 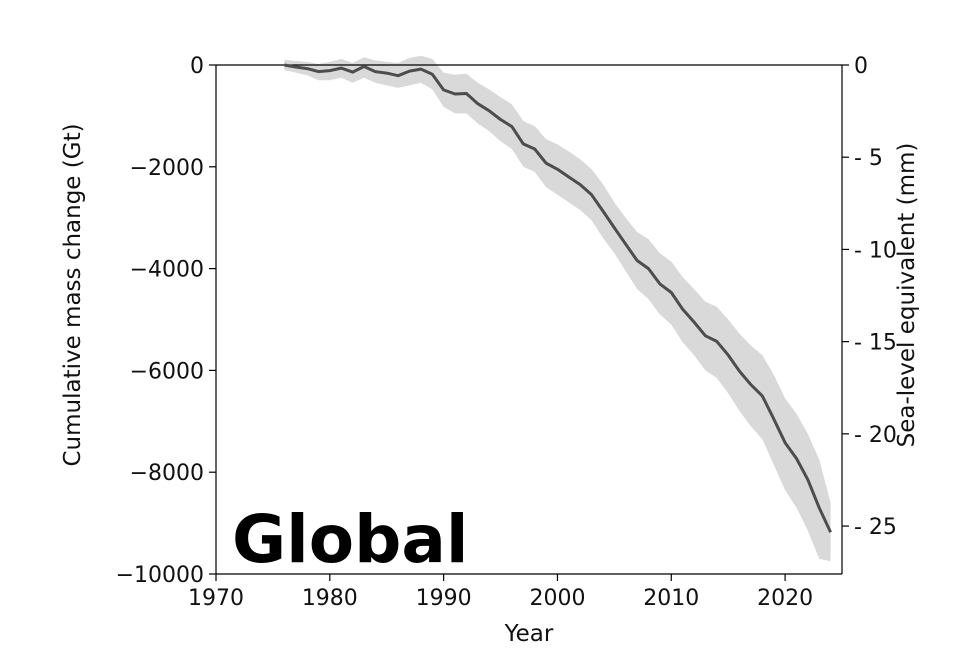 What do you see at coordinates (875, 250) in the screenshot?
I see `y2-tick-label: - 10` at bounding box center [875, 250].